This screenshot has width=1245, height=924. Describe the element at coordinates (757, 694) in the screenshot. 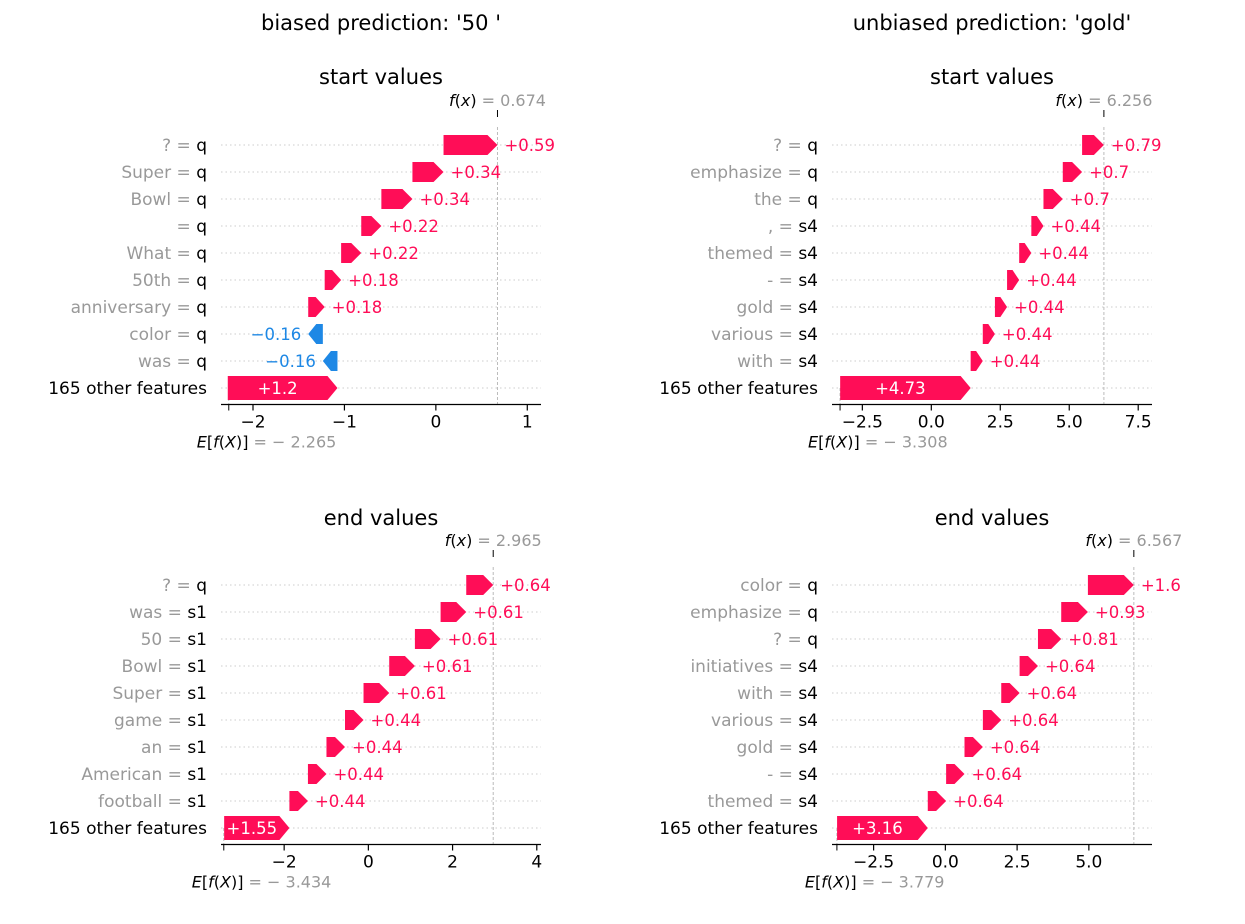

I see `feature-name: with` at that location.